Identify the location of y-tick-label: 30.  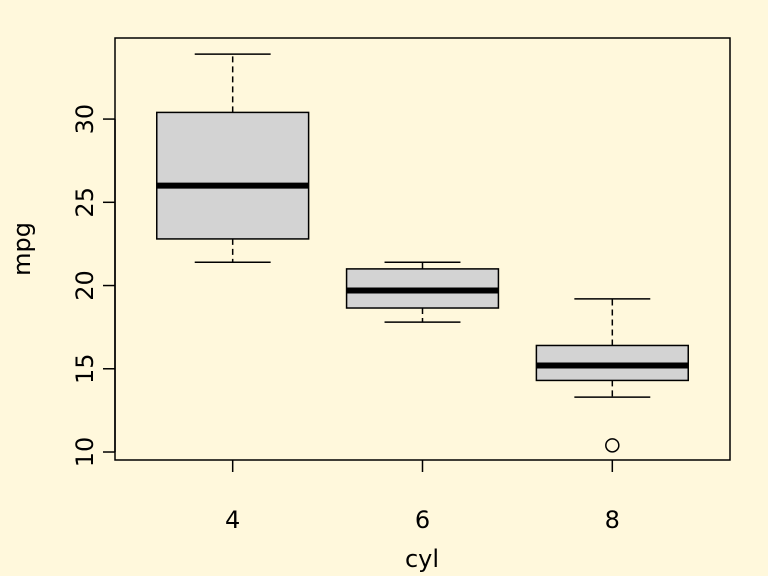
(85, 119).